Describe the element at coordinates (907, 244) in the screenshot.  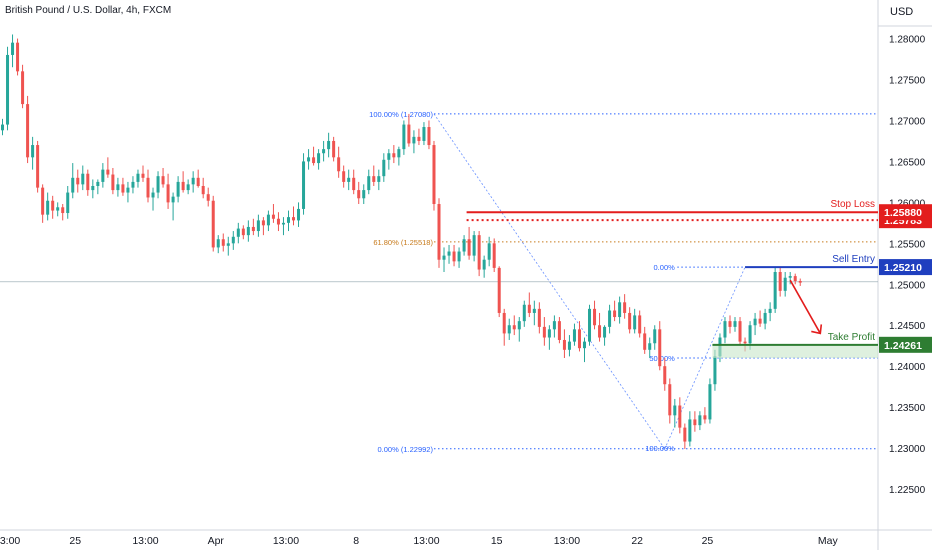
I see `y-tick-label: 1.25500` at that location.